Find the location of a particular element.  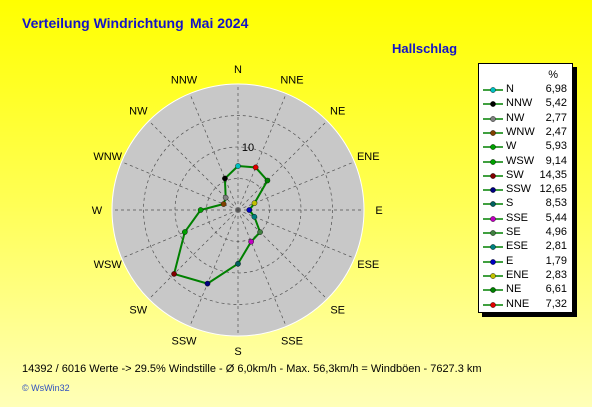

data-point-ese is located at coordinates (254, 216).